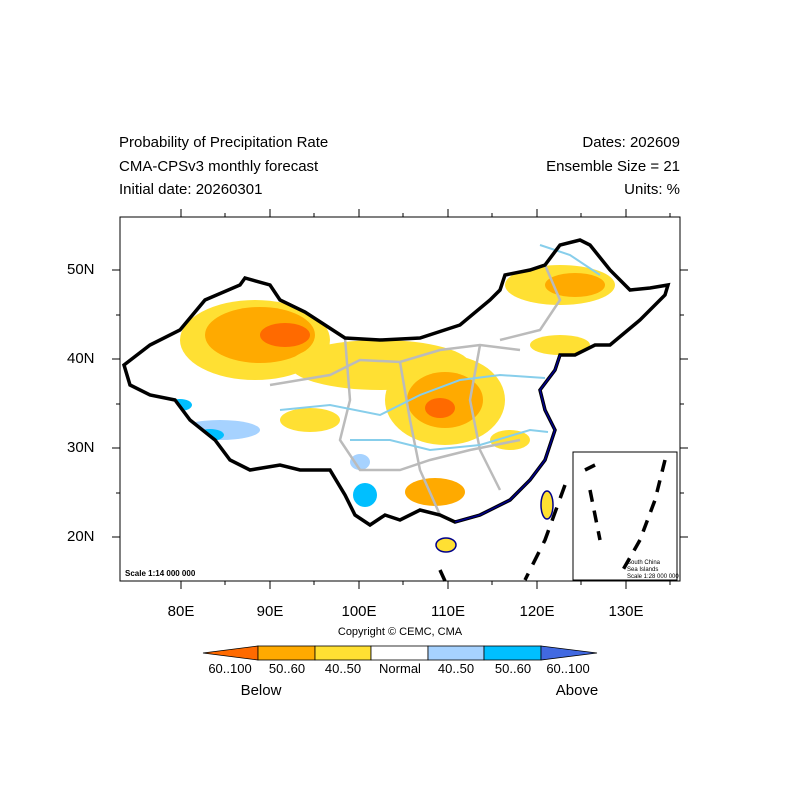 Image resolution: width=800 pixels, height=800 pixels. What do you see at coordinates (400, 632) in the screenshot?
I see `copyright: Copyright © CEMC, CMA` at bounding box center [400, 632].